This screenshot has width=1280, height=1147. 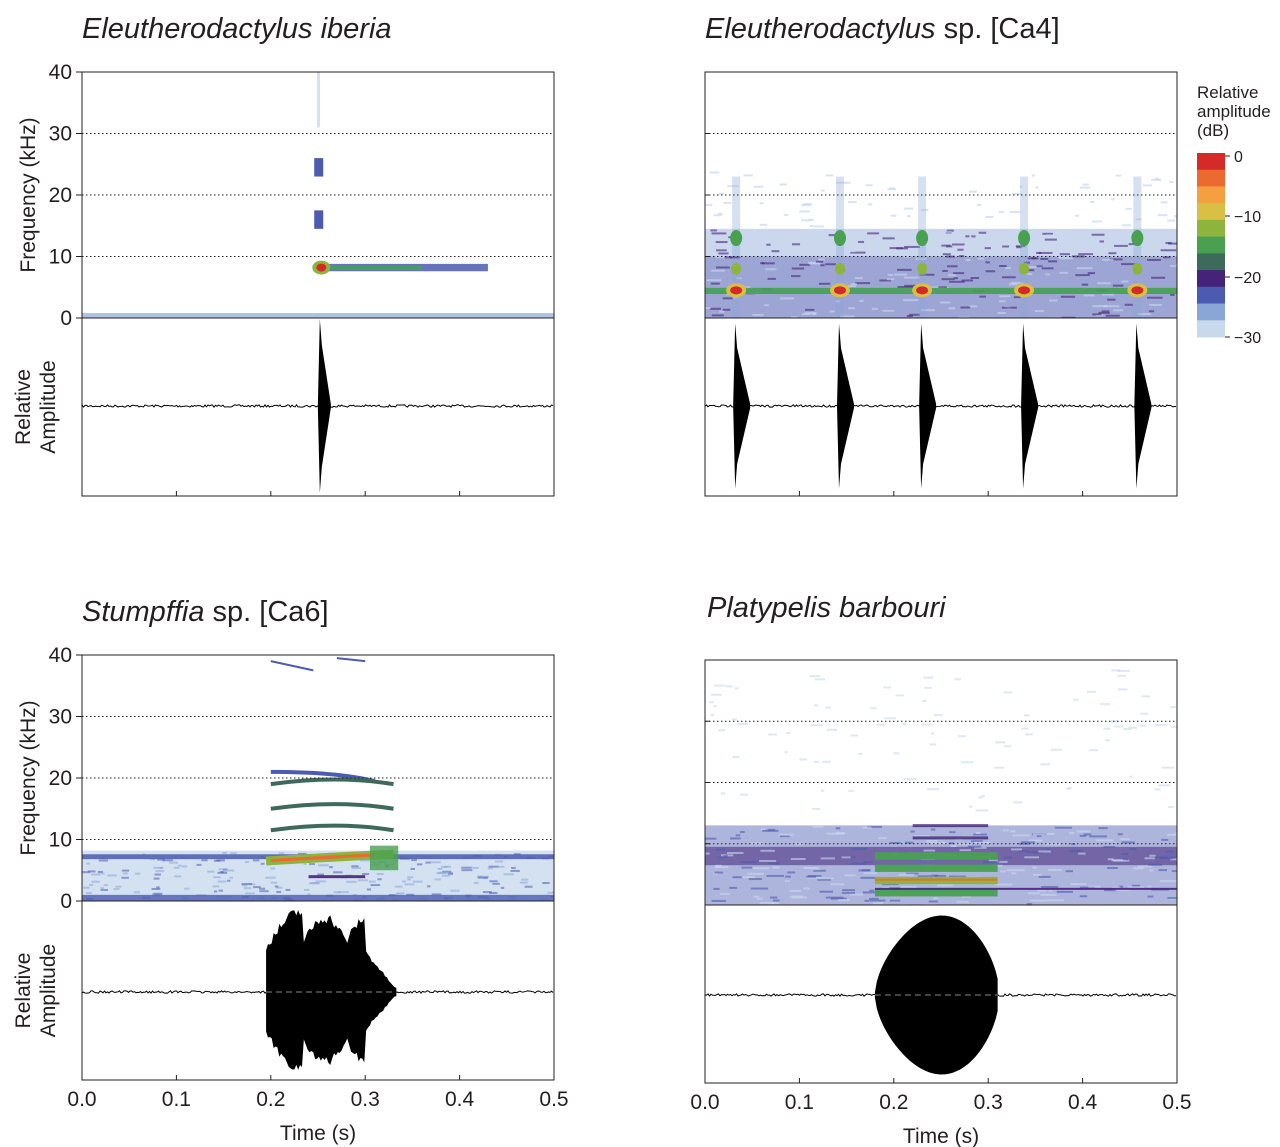 What do you see at coordinates (1024, 290) in the screenshot?
I see `call-energy-peak` at bounding box center [1024, 290].